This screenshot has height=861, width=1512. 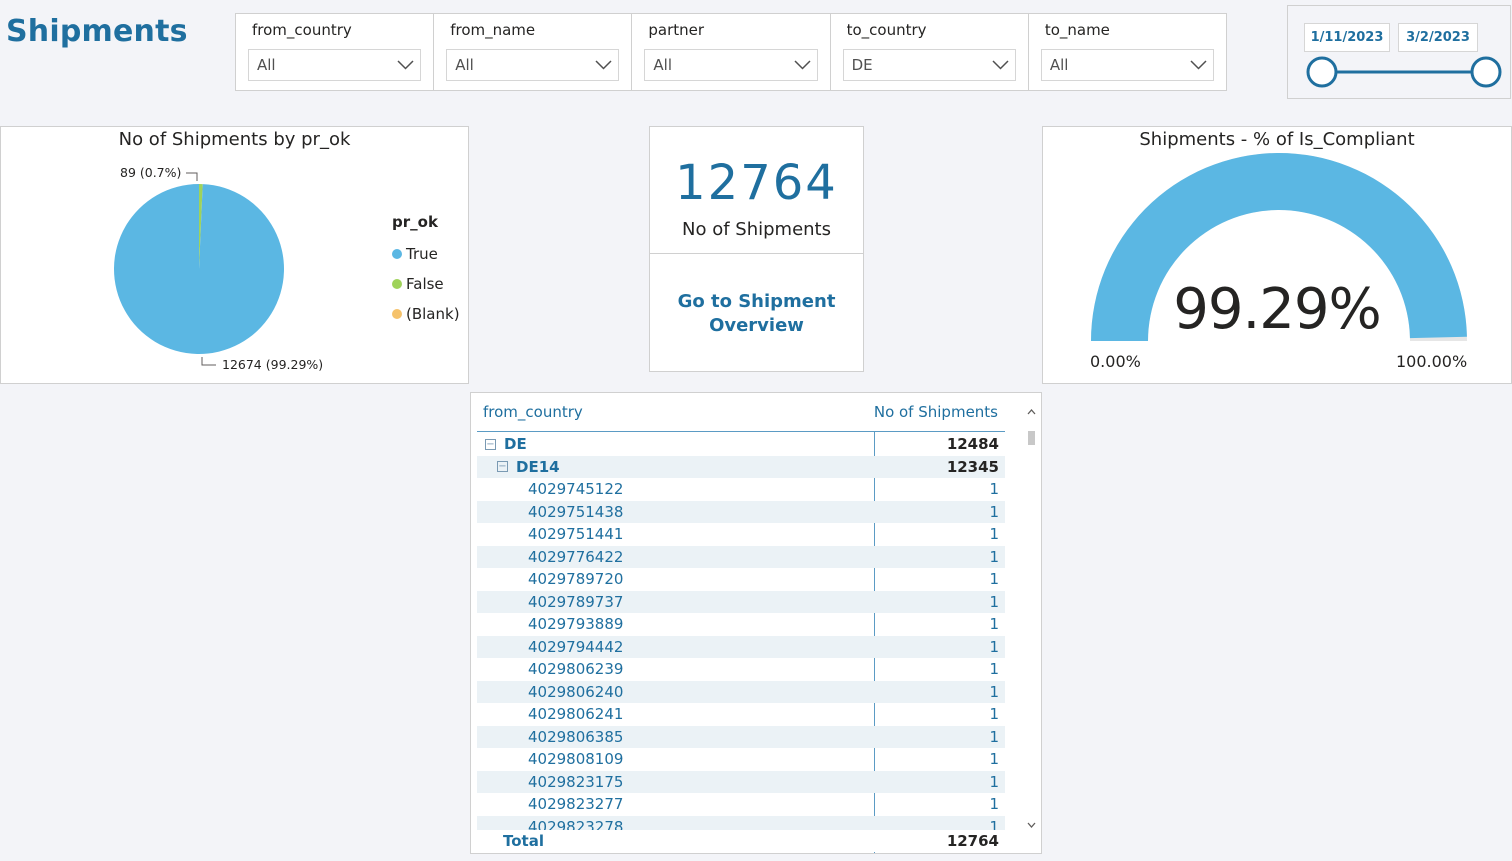 I want to click on column-header-from-country: from_country, so click(x=533, y=412).